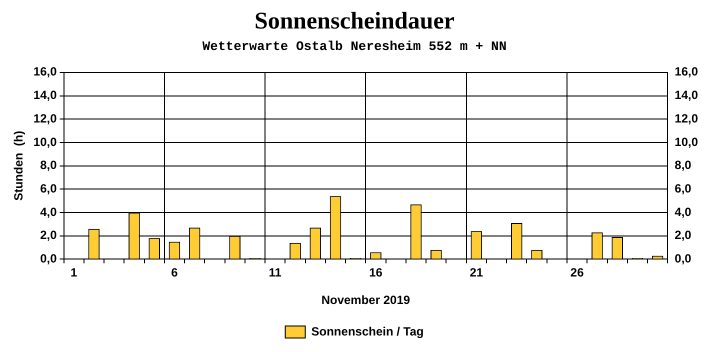 The width and height of the screenshot is (715, 352). Describe the element at coordinates (683, 235) in the screenshot. I see `y2-tick-label: 2,0` at that location.